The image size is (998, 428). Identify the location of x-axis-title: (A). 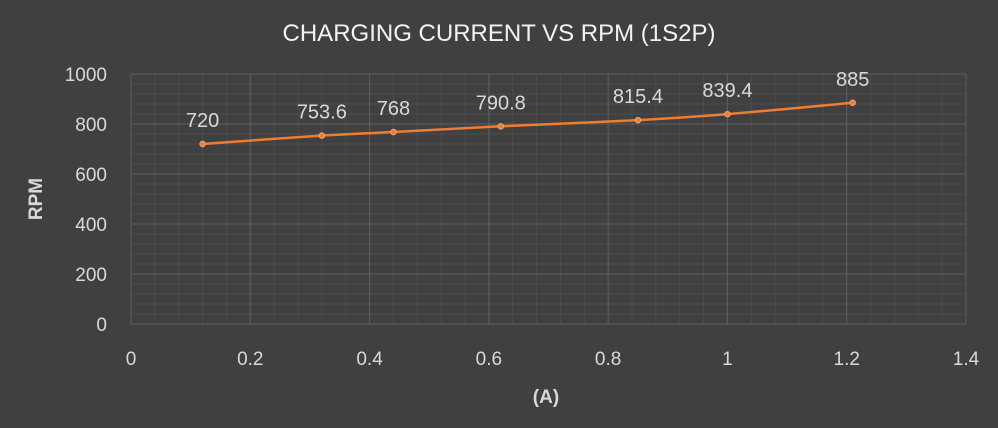
(546, 397).